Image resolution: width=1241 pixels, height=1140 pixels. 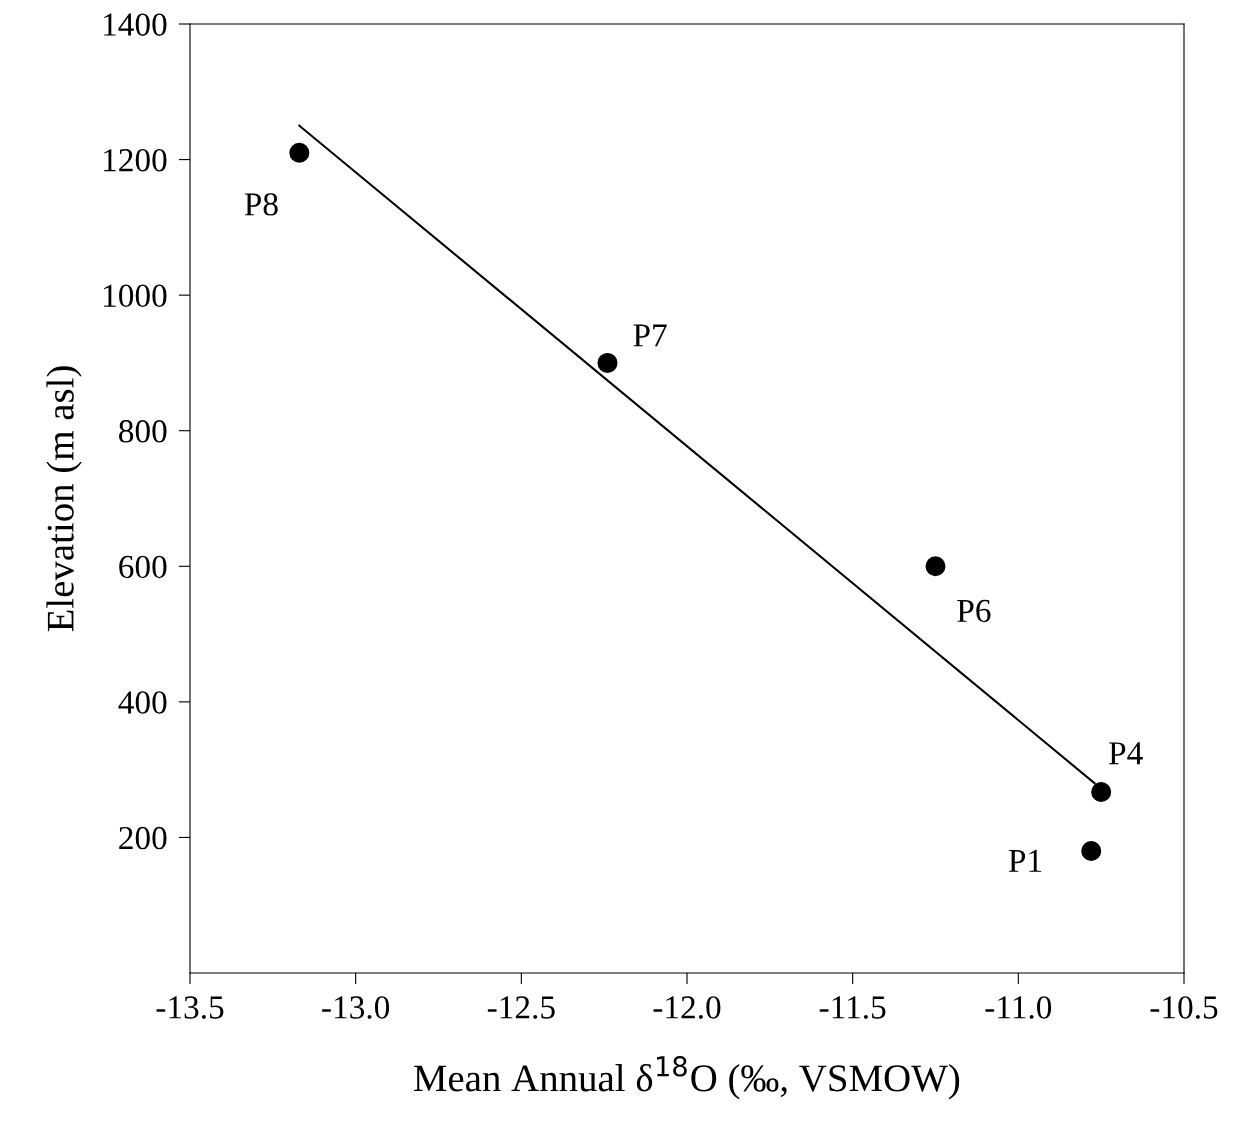 What do you see at coordinates (650, 335) in the screenshot?
I see `annotation: P7` at bounding box center [650, 335].